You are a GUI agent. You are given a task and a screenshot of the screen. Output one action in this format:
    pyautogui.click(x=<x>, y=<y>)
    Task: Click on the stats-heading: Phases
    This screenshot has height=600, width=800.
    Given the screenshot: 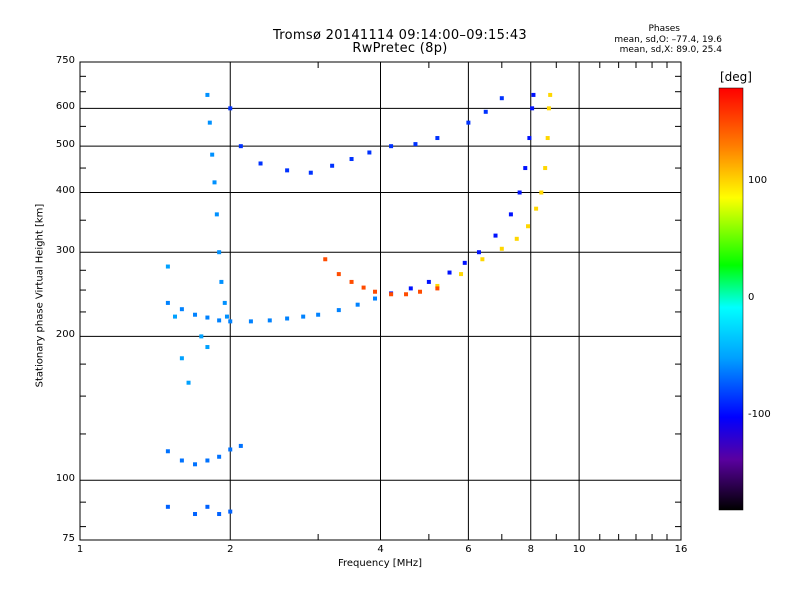 What is the action you would take?
    pyautogui.click(x=664, y=29)
    